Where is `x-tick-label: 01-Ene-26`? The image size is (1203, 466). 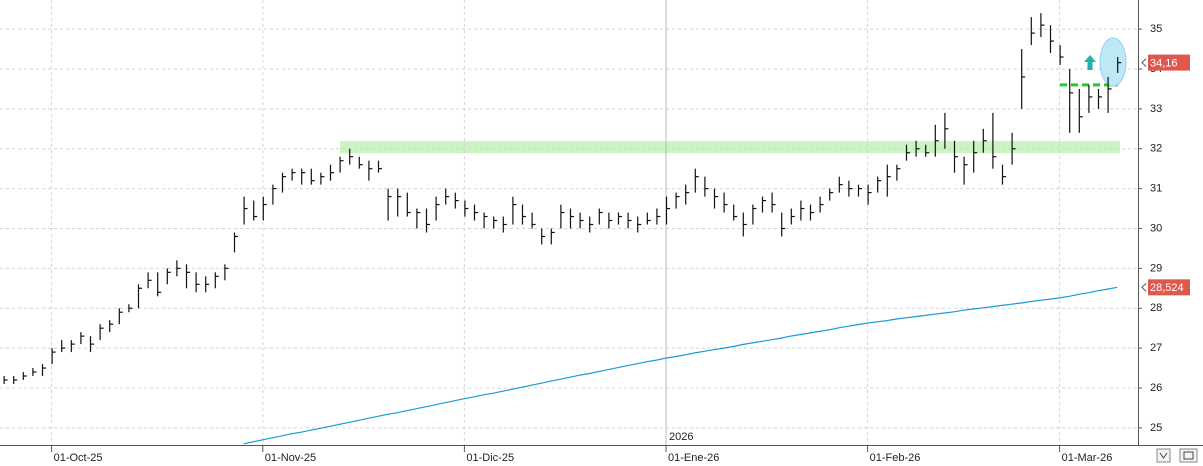
x-tick-label: 01-Ene-26 is located at coordinates (693, 458).